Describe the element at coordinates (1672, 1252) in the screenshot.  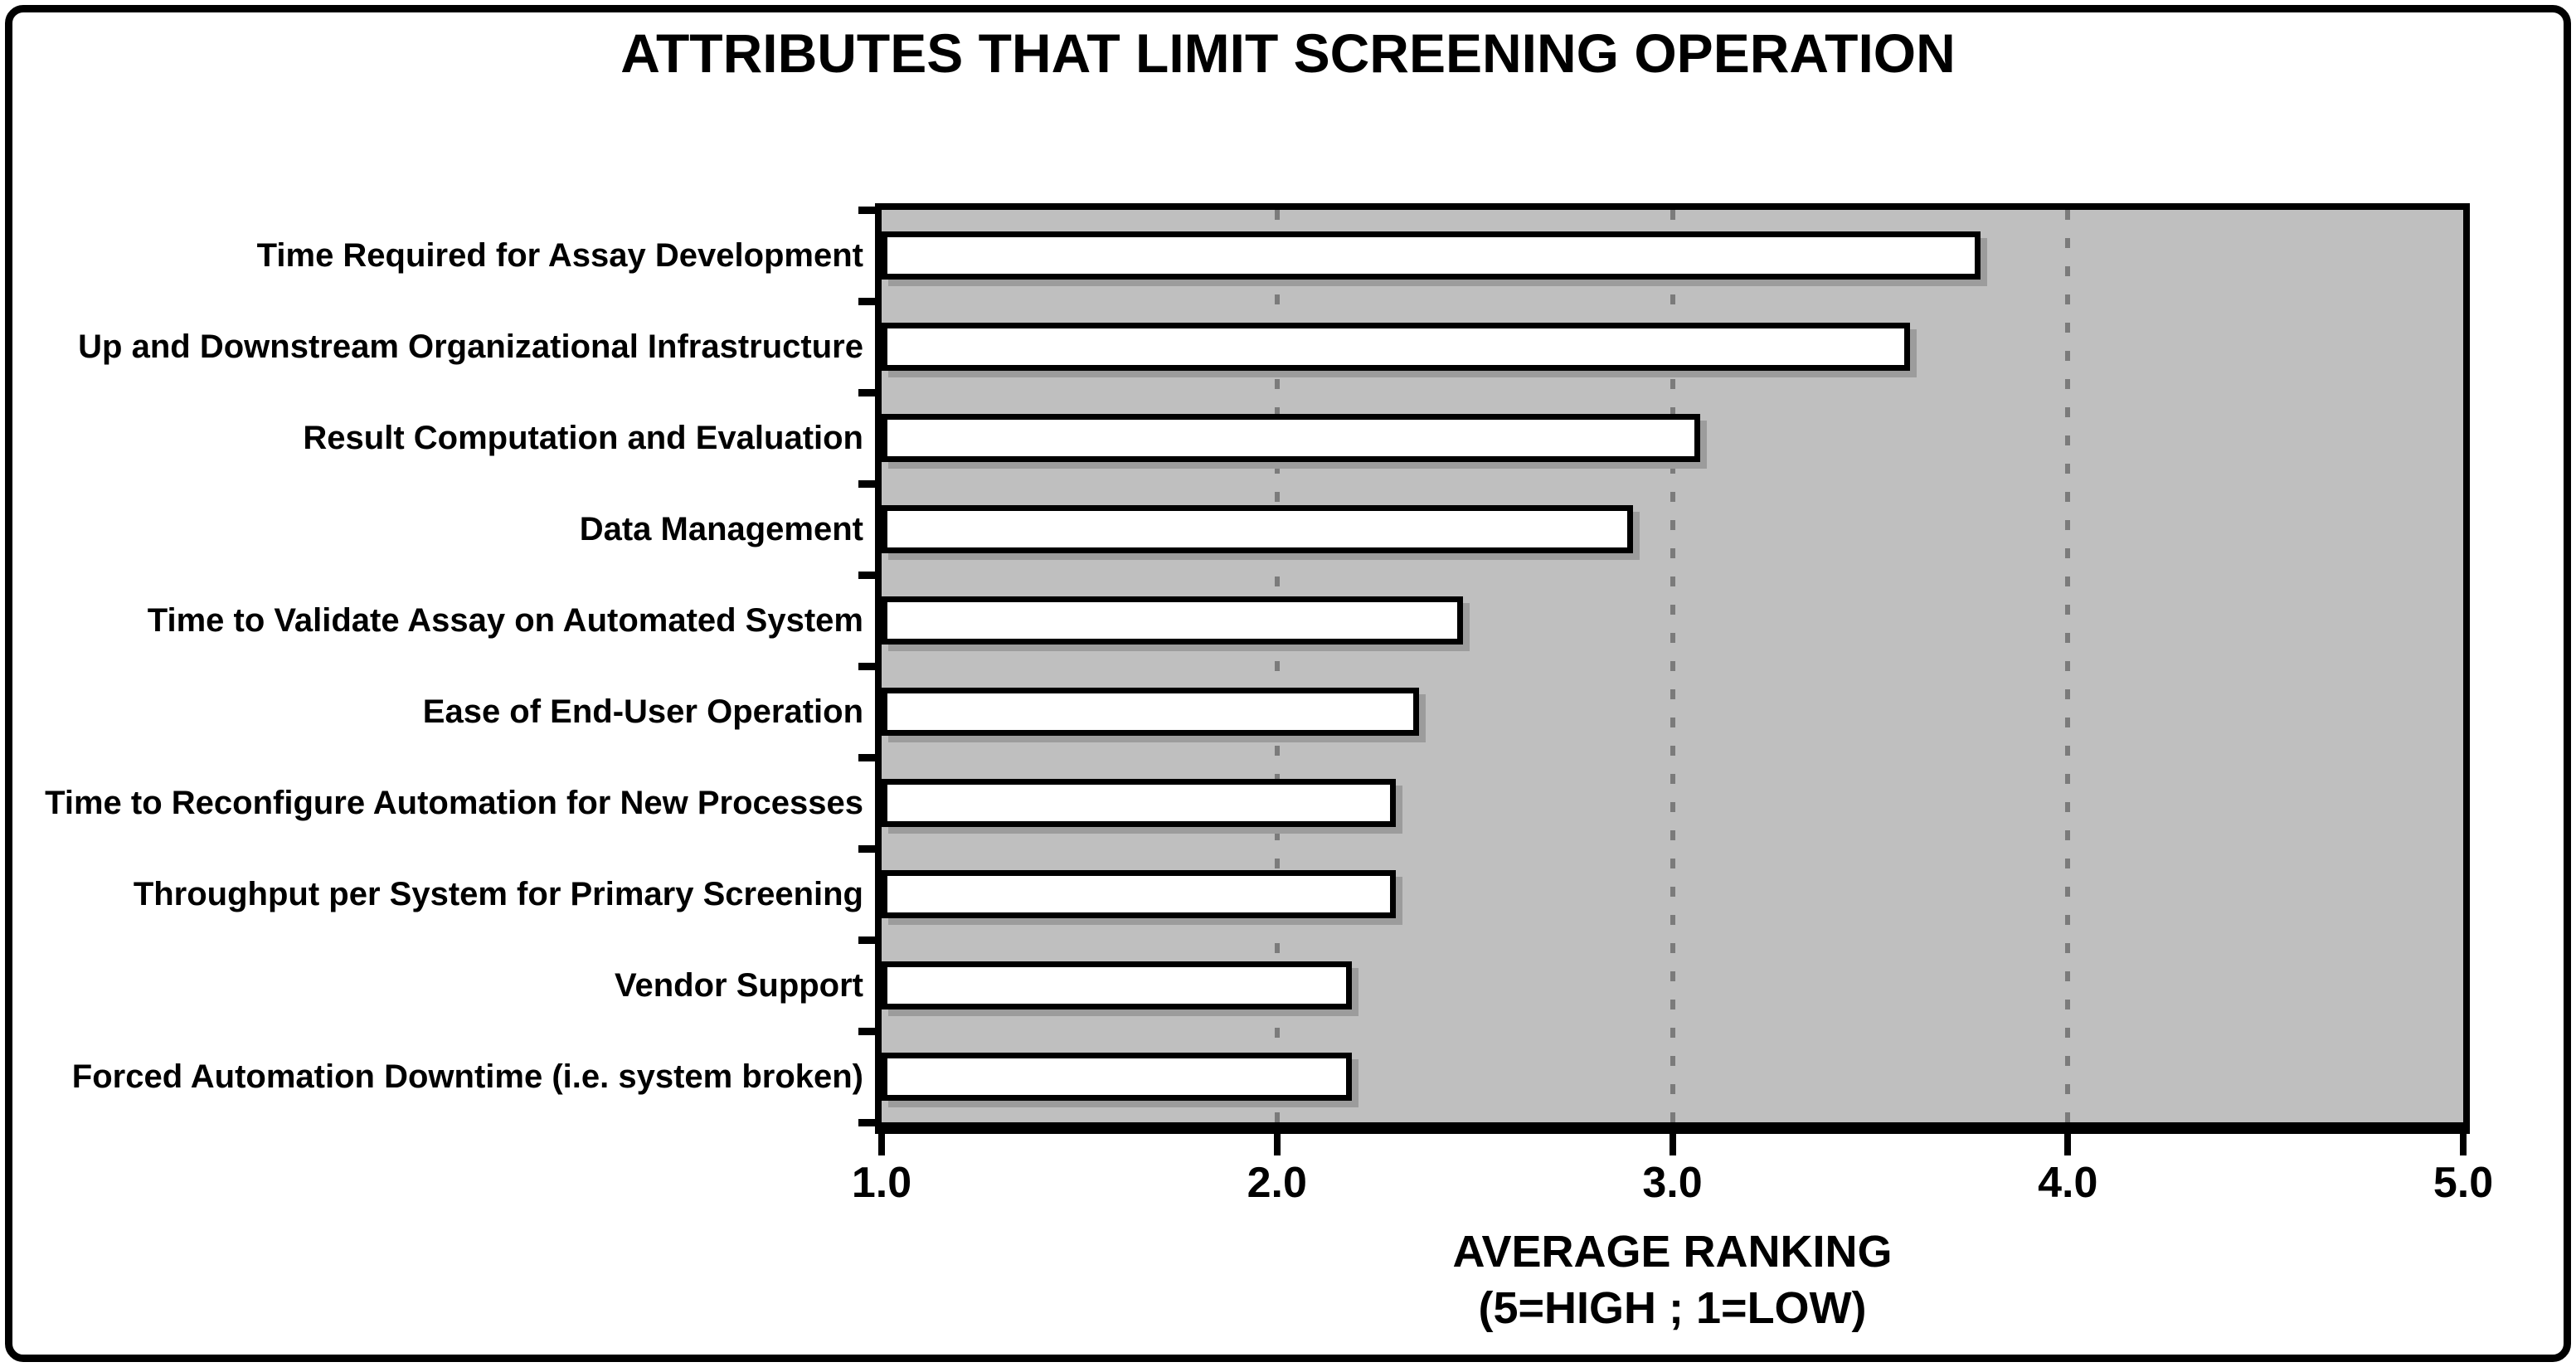
I see `x-axis-title-line1: AVERAGE RANKING` at that location.